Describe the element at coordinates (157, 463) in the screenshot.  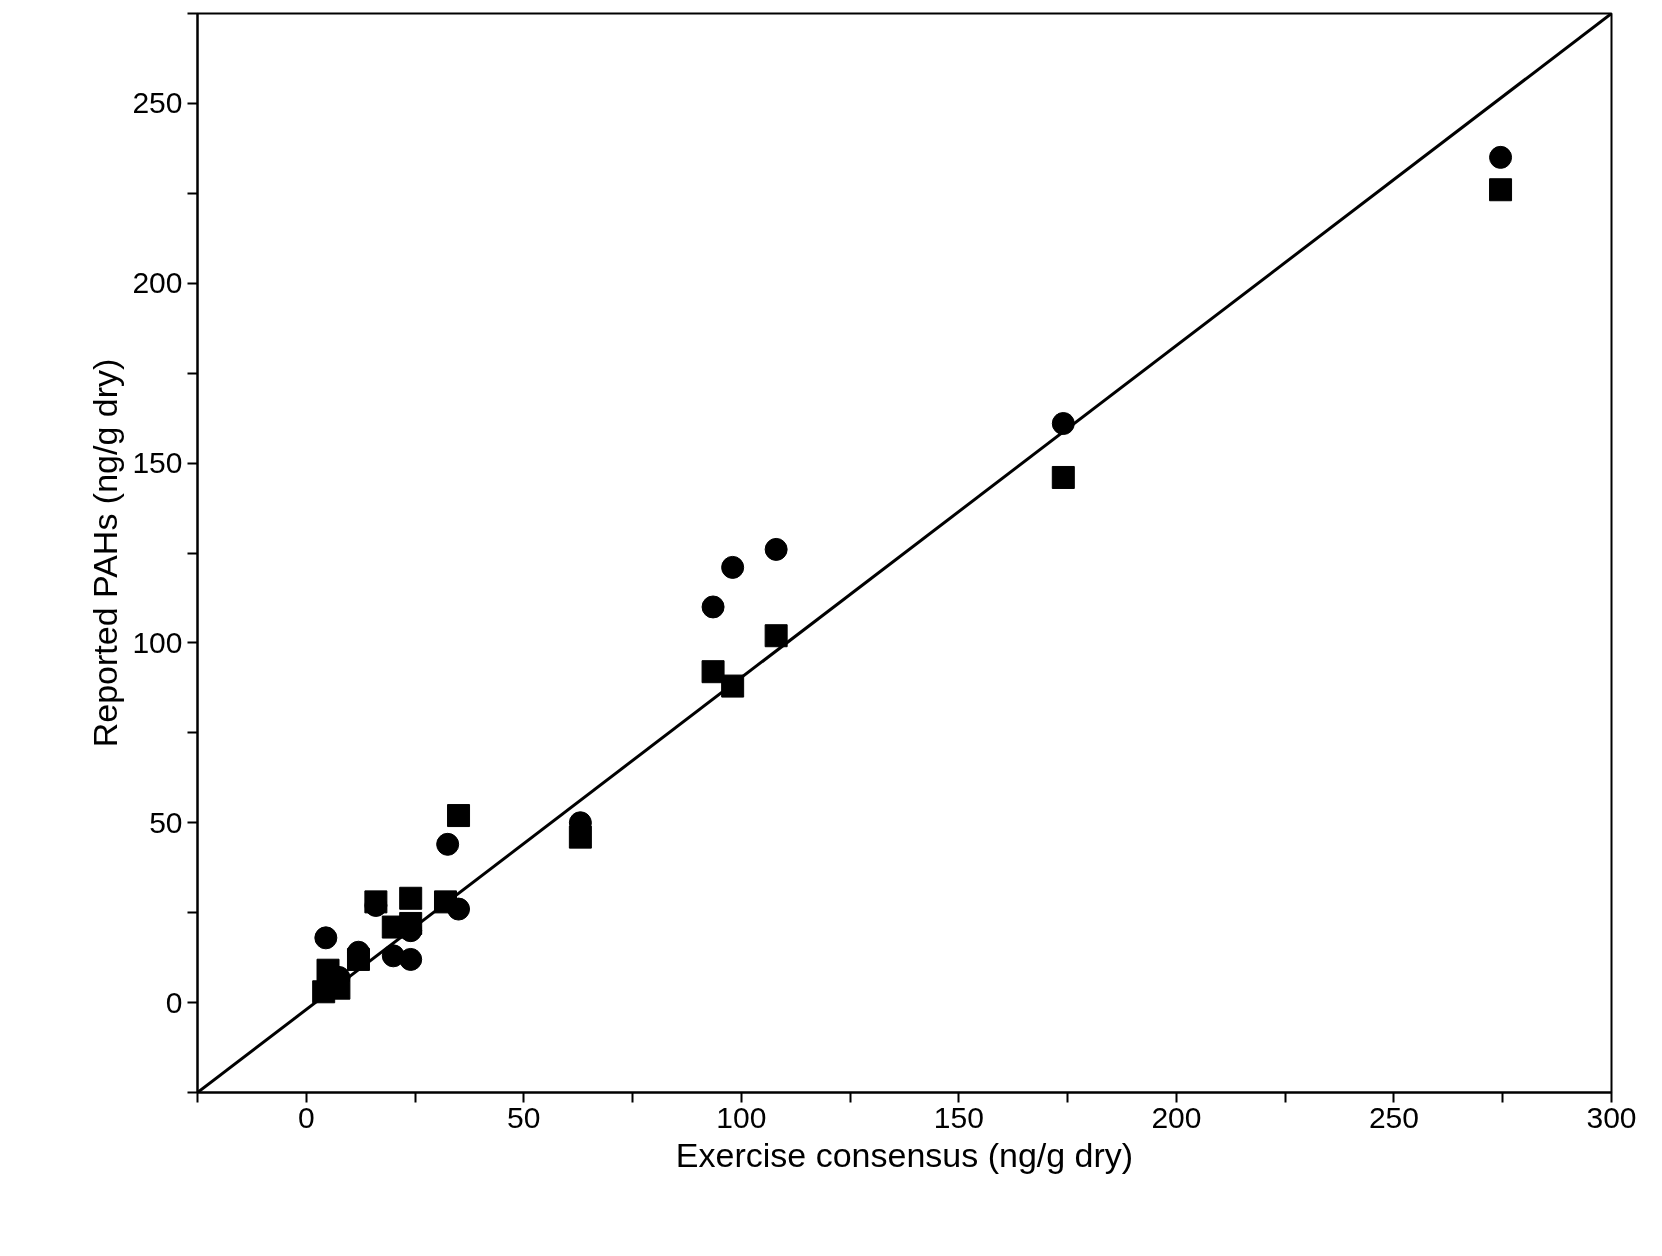
I see `y-tick-label: 150` at that location.